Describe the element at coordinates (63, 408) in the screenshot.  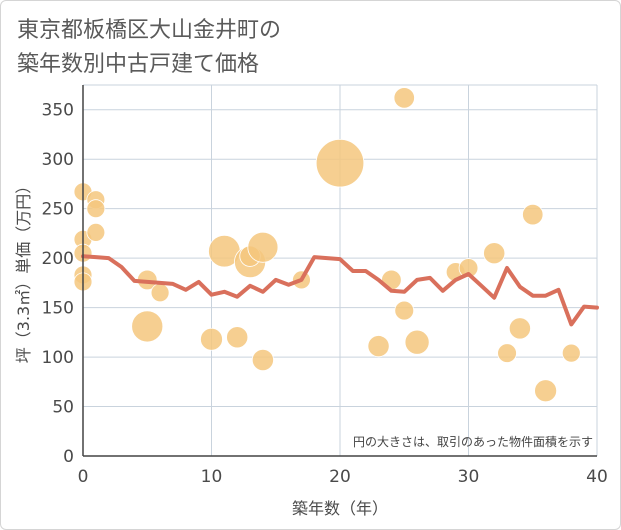
I see `y-tick-label: 50` at that location.